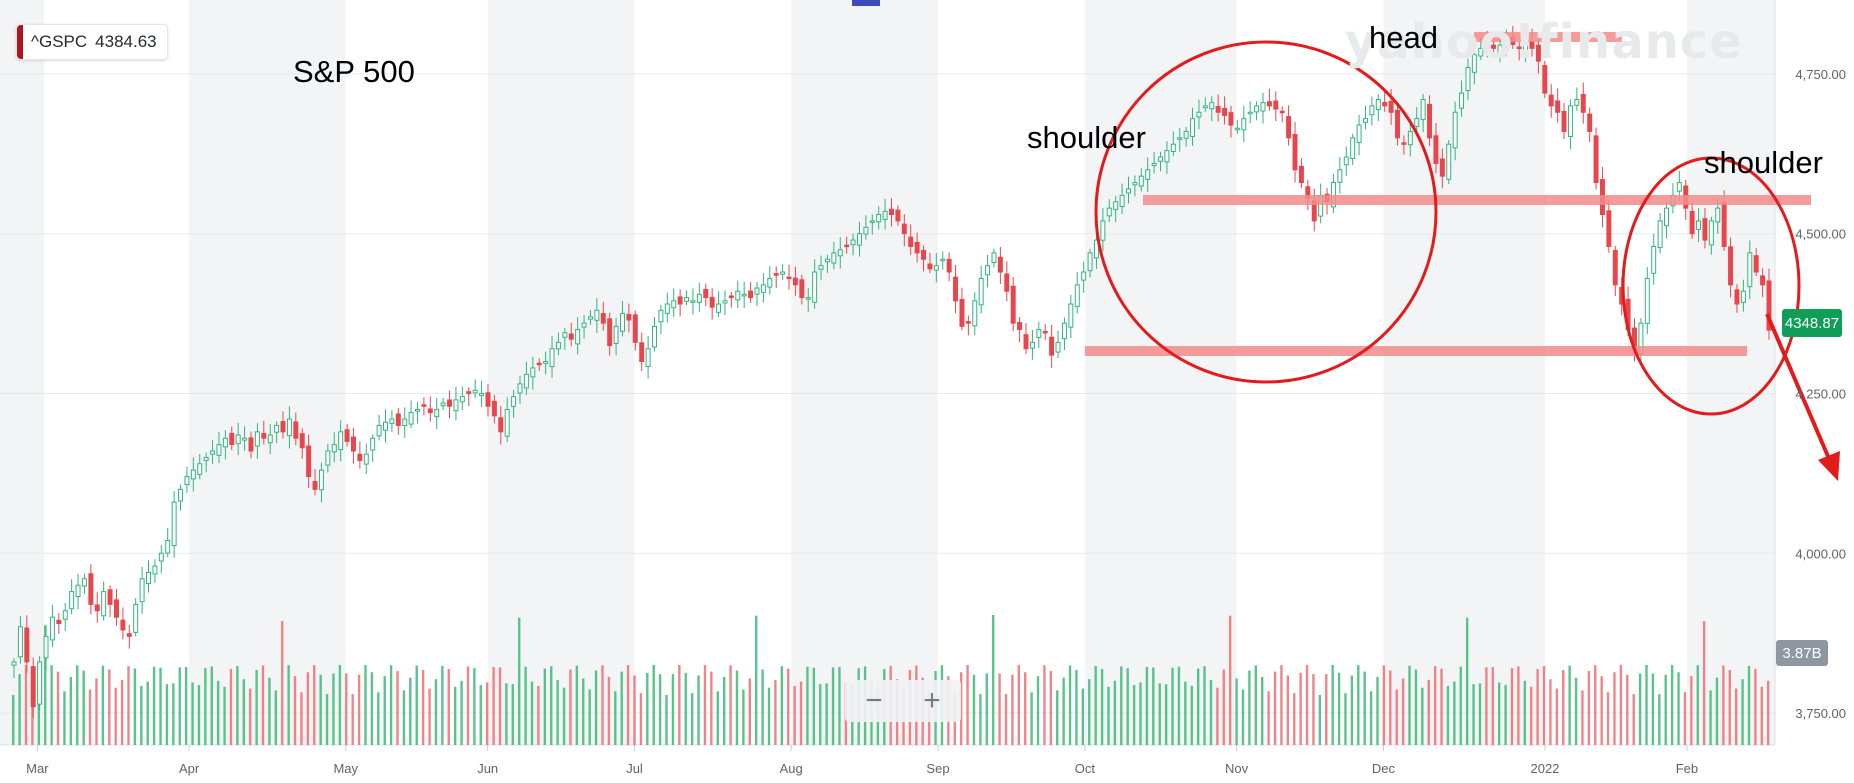  I want to click on ticker-badge: ^GSPC 4384.63, so click(92, 42).